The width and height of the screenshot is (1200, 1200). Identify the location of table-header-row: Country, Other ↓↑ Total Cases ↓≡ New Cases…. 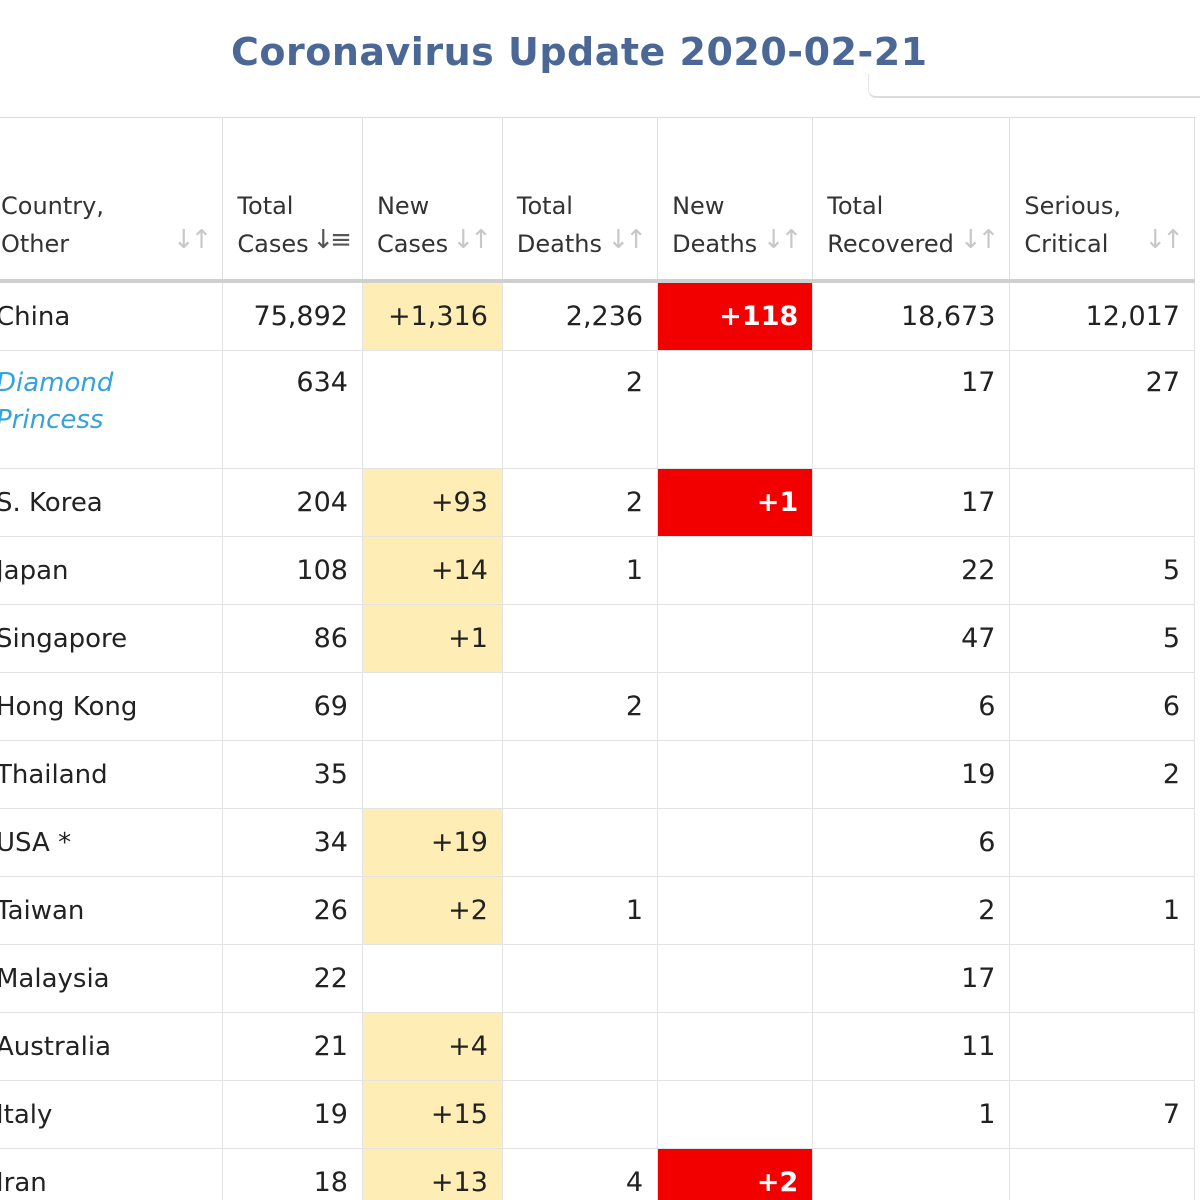
(597, 200).